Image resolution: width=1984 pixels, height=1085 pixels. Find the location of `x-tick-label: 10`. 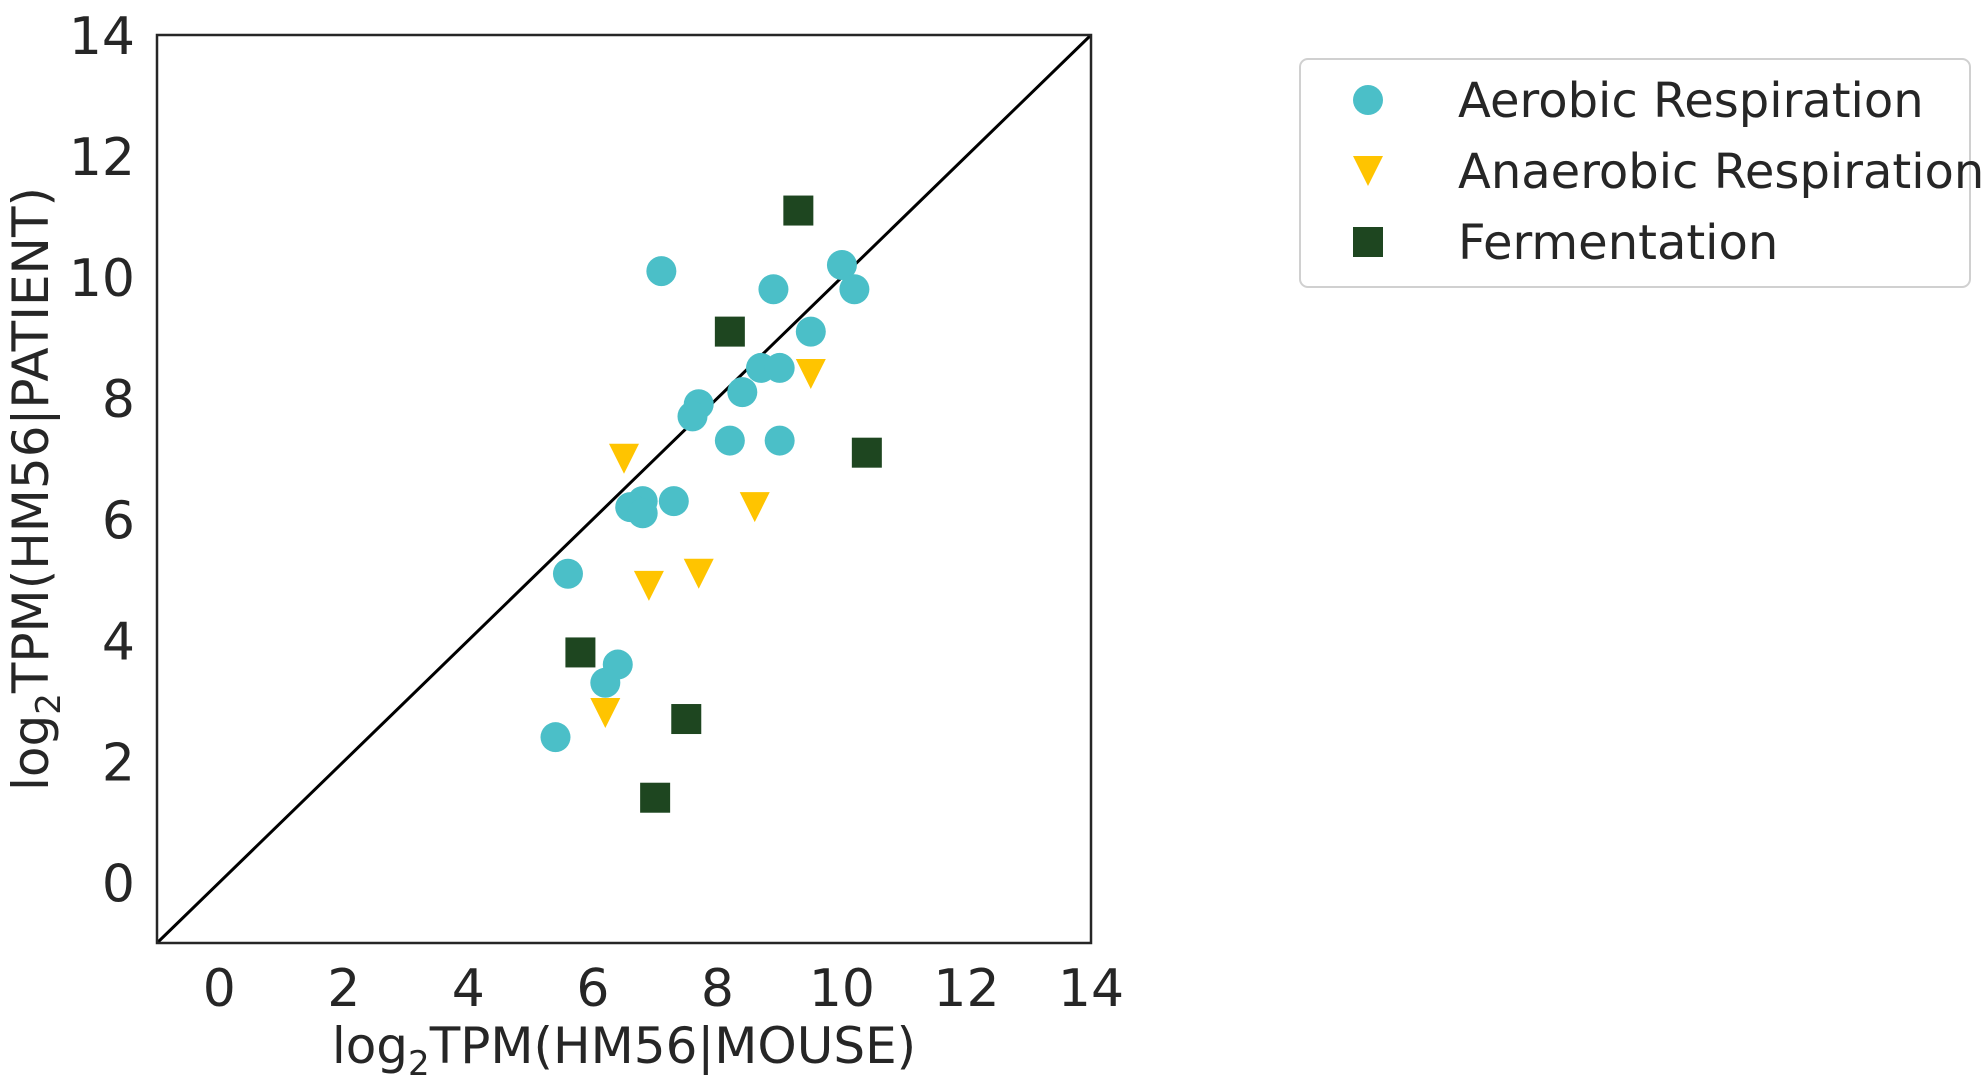

x-tick-label: 10 is located at coordinates (842, 989).